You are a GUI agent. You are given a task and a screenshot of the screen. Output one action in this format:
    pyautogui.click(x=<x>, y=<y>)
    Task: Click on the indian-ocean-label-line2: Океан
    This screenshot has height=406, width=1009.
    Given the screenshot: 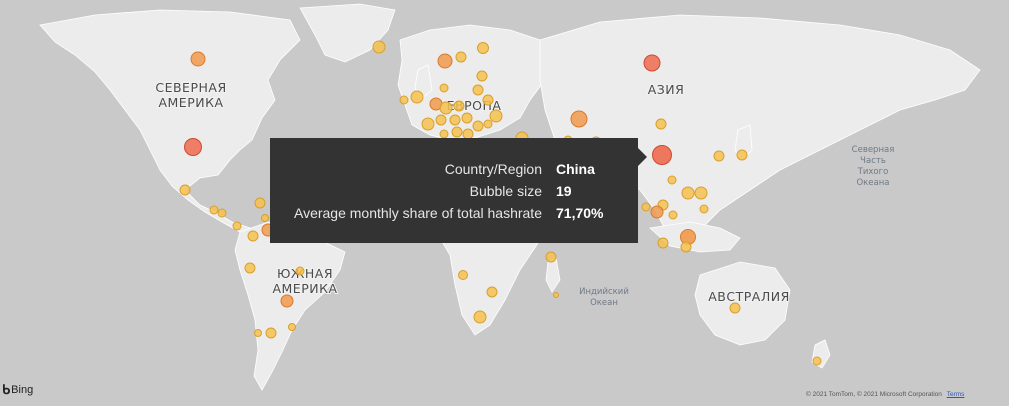 What is the action you would take?
    pyautogui.click(x=604, y=303)
    